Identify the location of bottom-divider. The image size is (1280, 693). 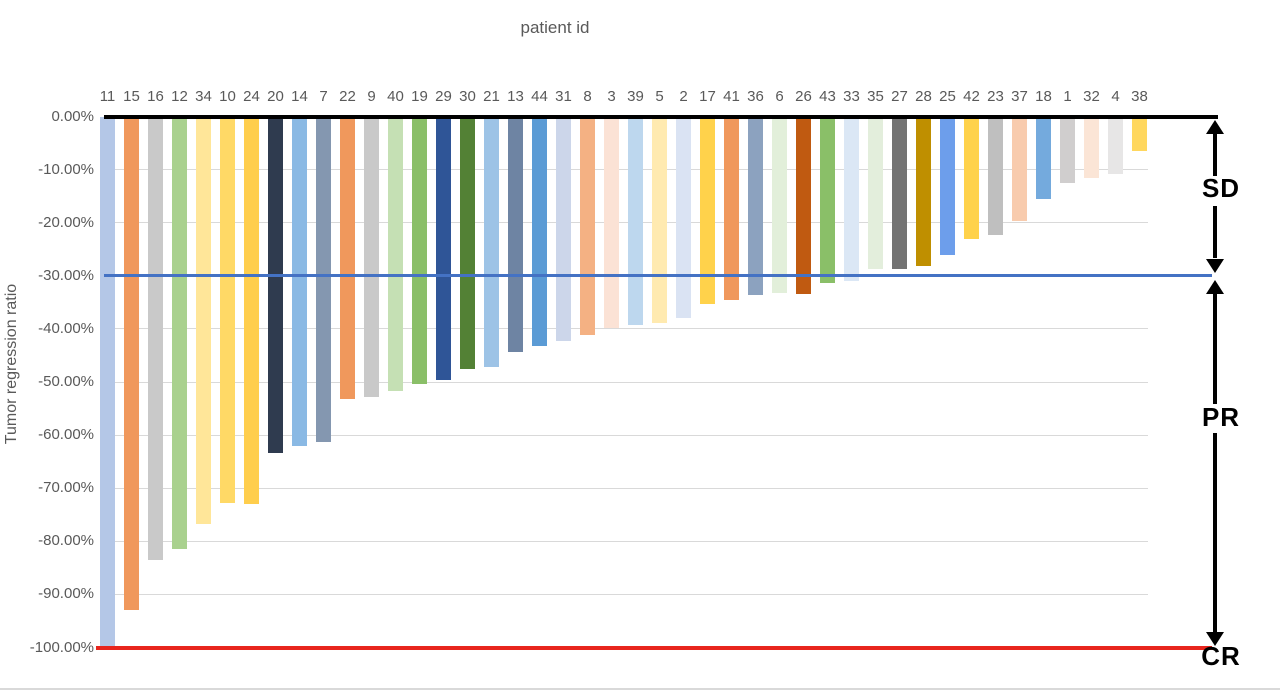
(640, 689).